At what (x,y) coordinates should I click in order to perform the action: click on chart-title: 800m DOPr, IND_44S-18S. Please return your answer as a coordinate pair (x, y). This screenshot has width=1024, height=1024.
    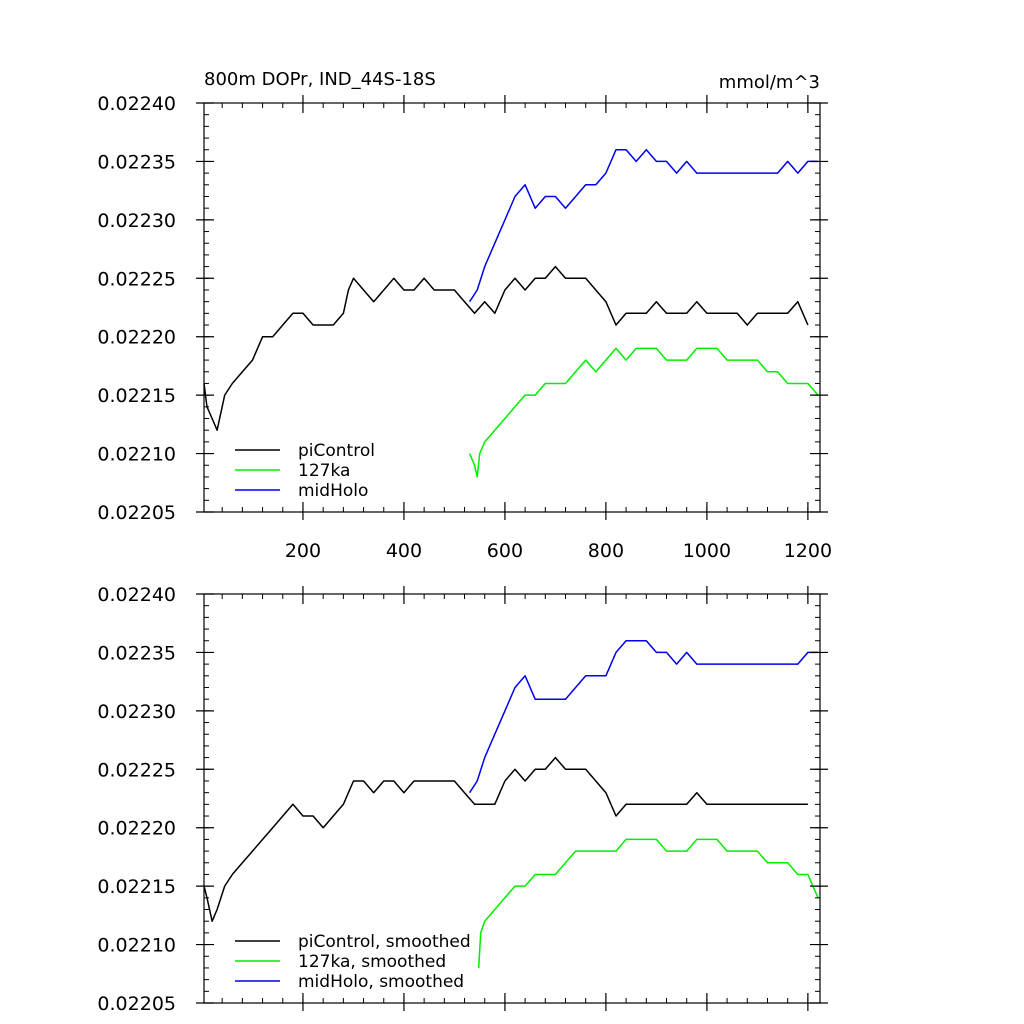
    Looking at the image, I should click on (320, 79).